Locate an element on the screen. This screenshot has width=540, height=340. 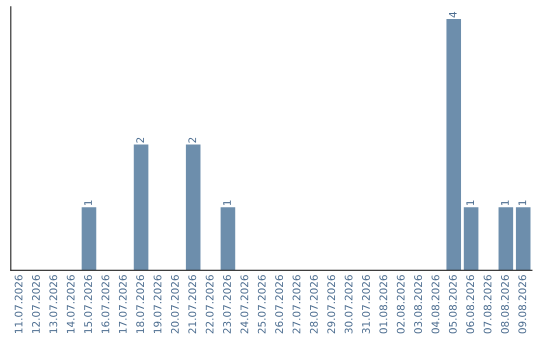
x-tick-label: 29.07.2026 is located at coordinates (331, 304).